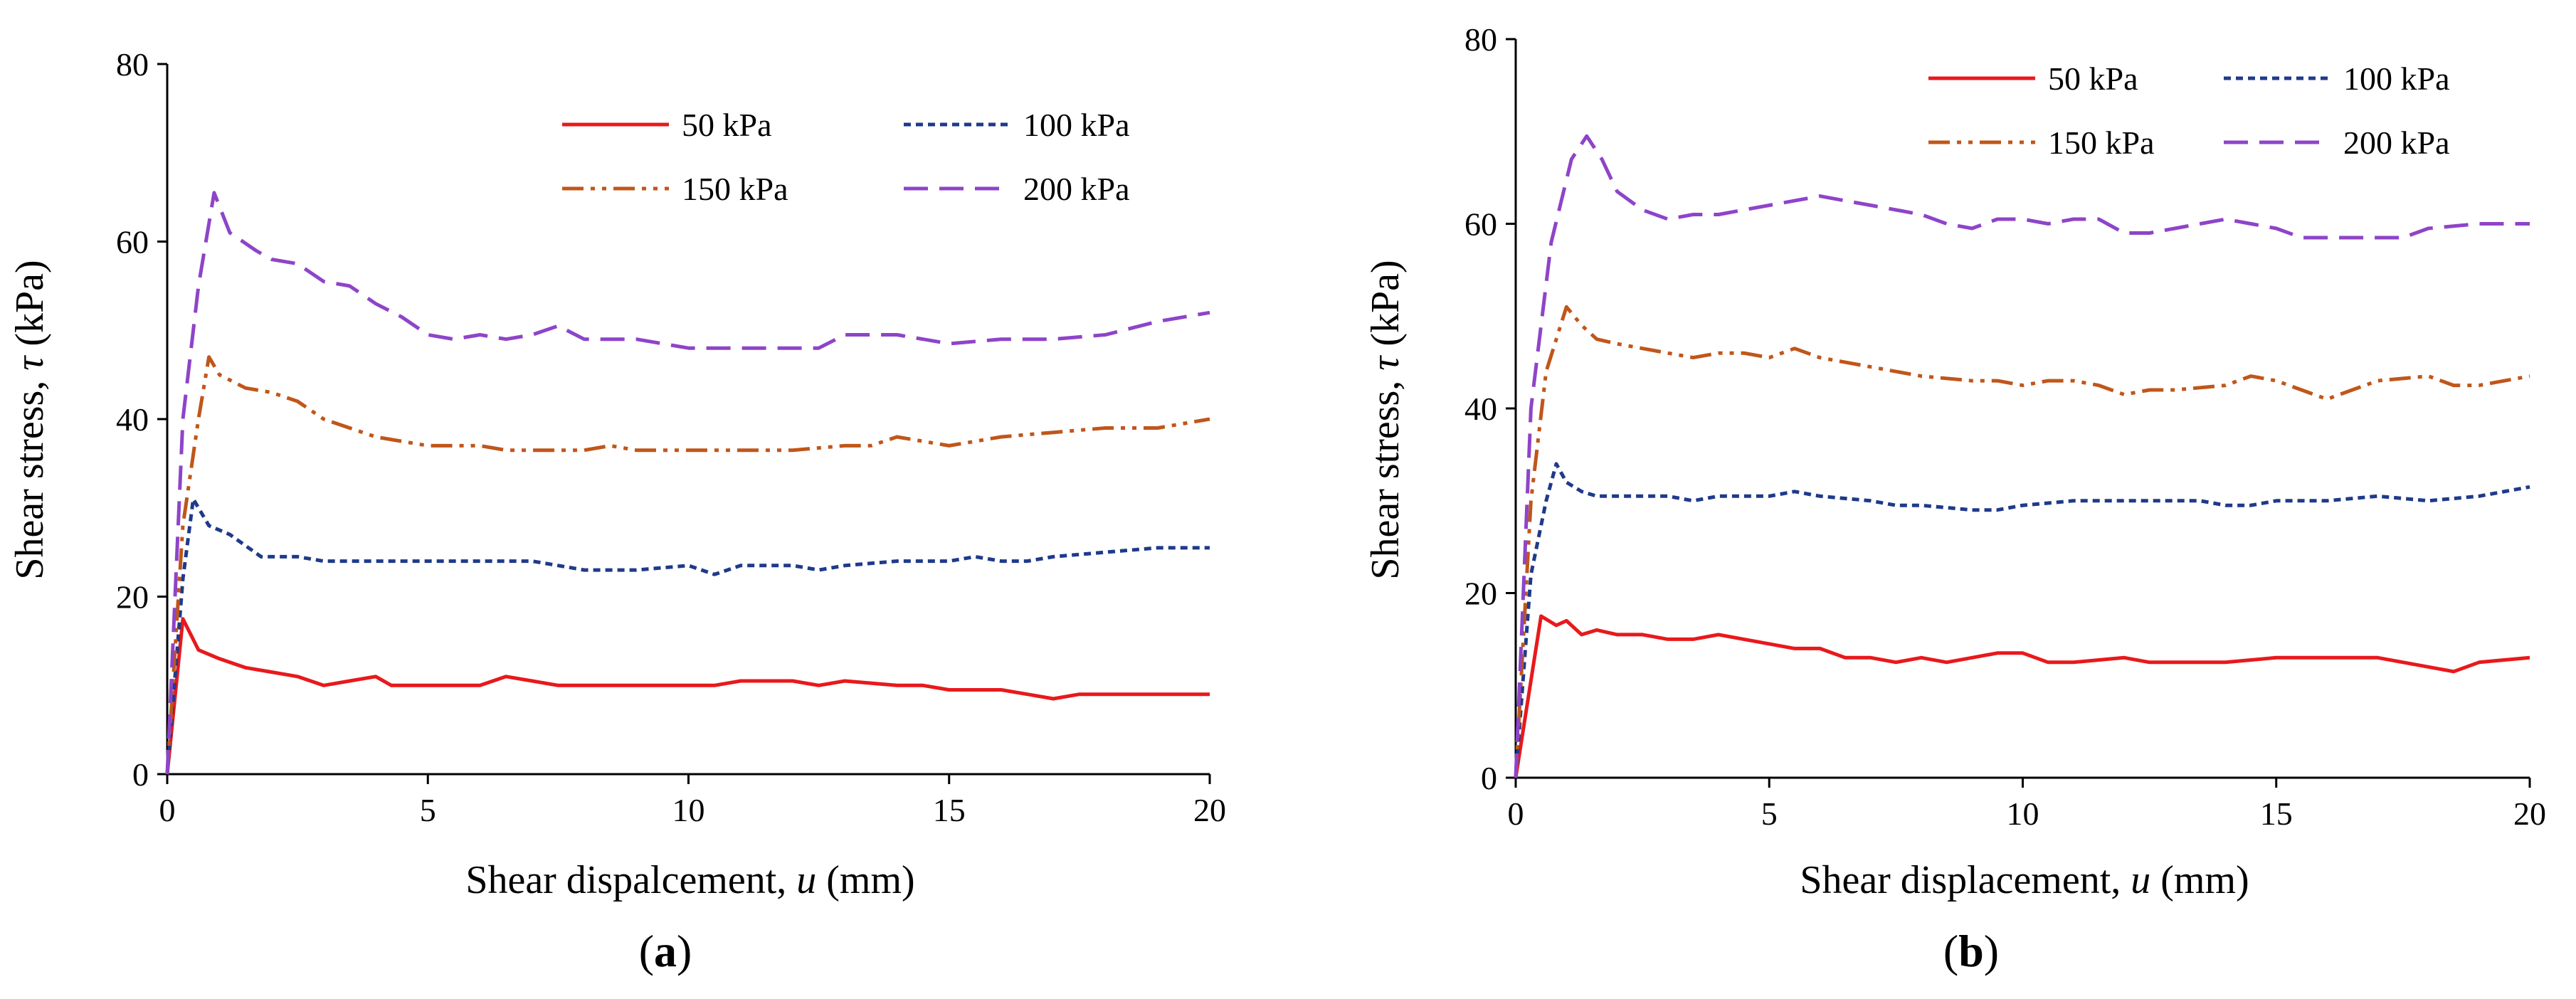 The image size is (2576, 999). I want to click on caption-b-letter: b, so click(1971, 951).